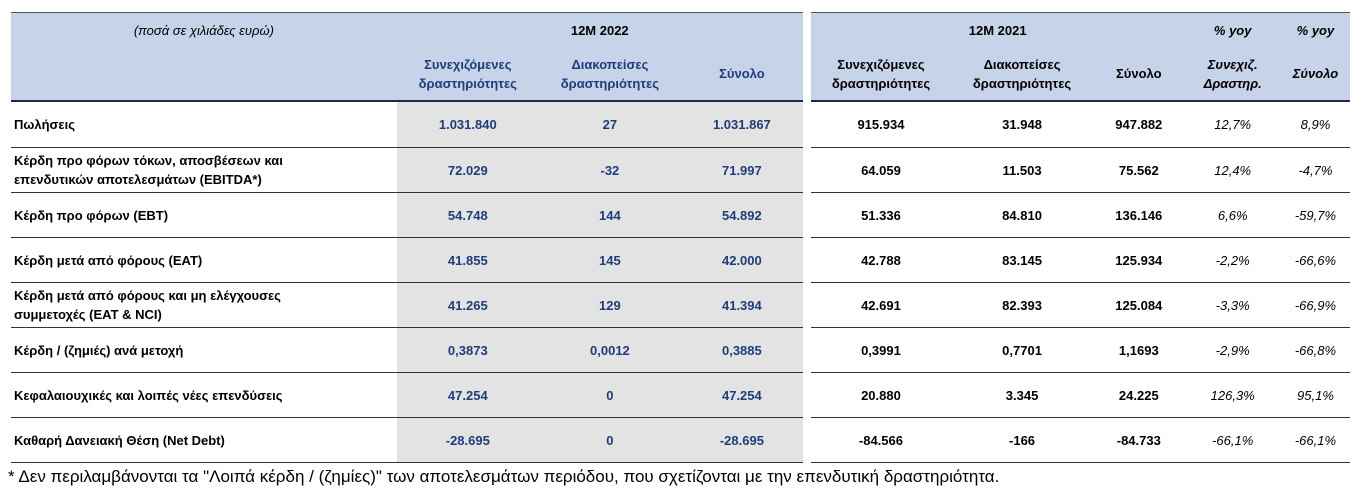 The height and width of the screenshot is (494, 1364). What do you see at coordinates (1022, 305) in the screenshot?
I see `discontinued-2021-value: 82.393` at bounding box center [1022, 305].